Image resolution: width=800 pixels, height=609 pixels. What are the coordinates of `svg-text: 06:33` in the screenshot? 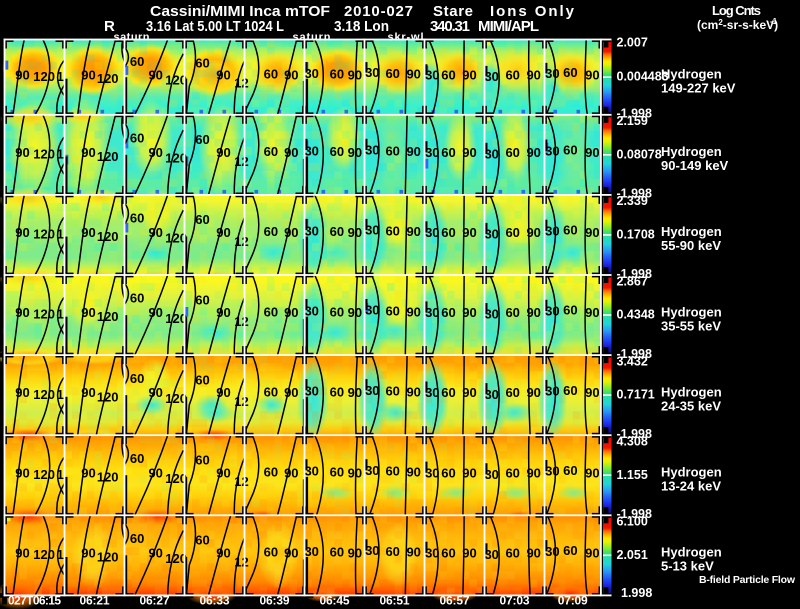 It's located at (215, 601).